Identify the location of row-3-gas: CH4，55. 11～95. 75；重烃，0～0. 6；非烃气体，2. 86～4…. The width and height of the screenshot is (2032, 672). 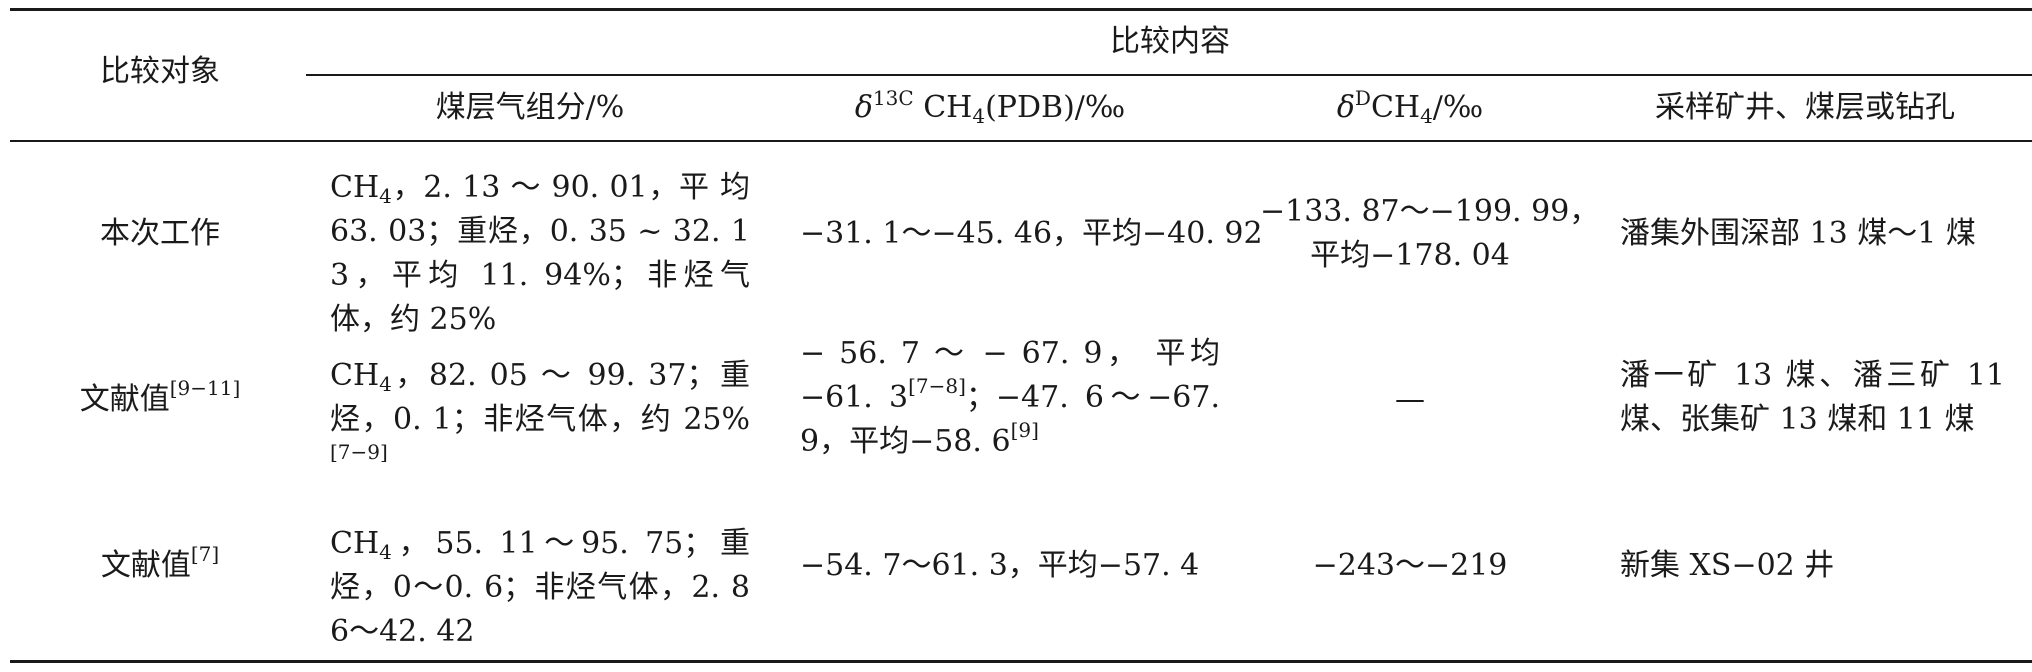
(540, 588).